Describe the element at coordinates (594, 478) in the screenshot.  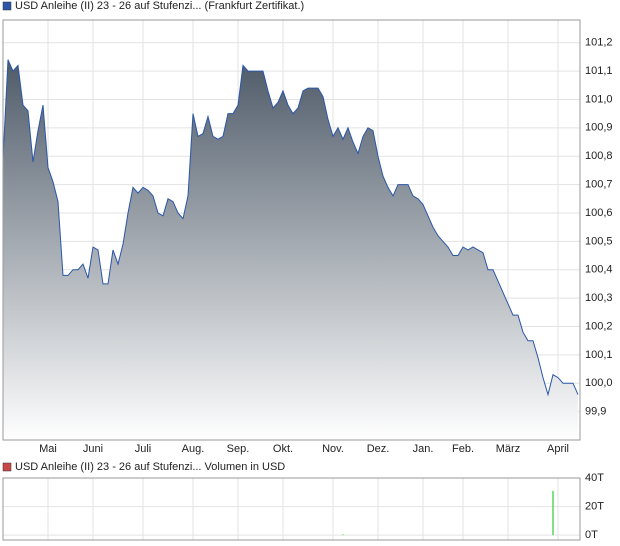
I see `y-tick-label: 40T` at that location.